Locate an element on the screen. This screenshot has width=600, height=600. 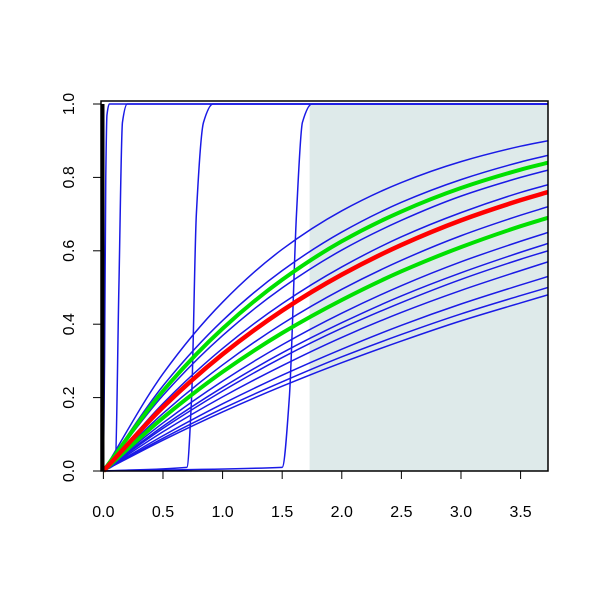
x-tick-label: 0.0 is located at coordinates (103, 512).